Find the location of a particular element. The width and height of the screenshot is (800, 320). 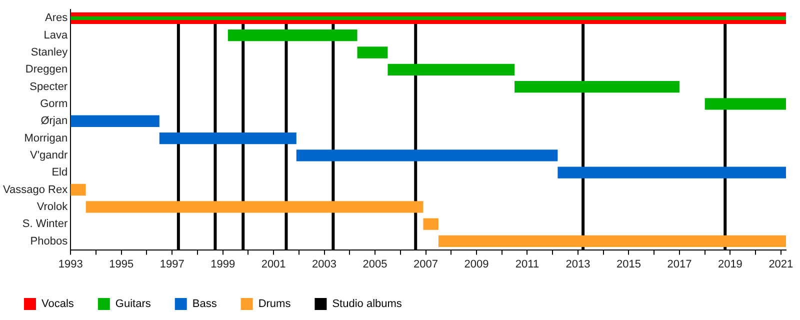

legend-label: Drums is located at coordinates (275, 304).